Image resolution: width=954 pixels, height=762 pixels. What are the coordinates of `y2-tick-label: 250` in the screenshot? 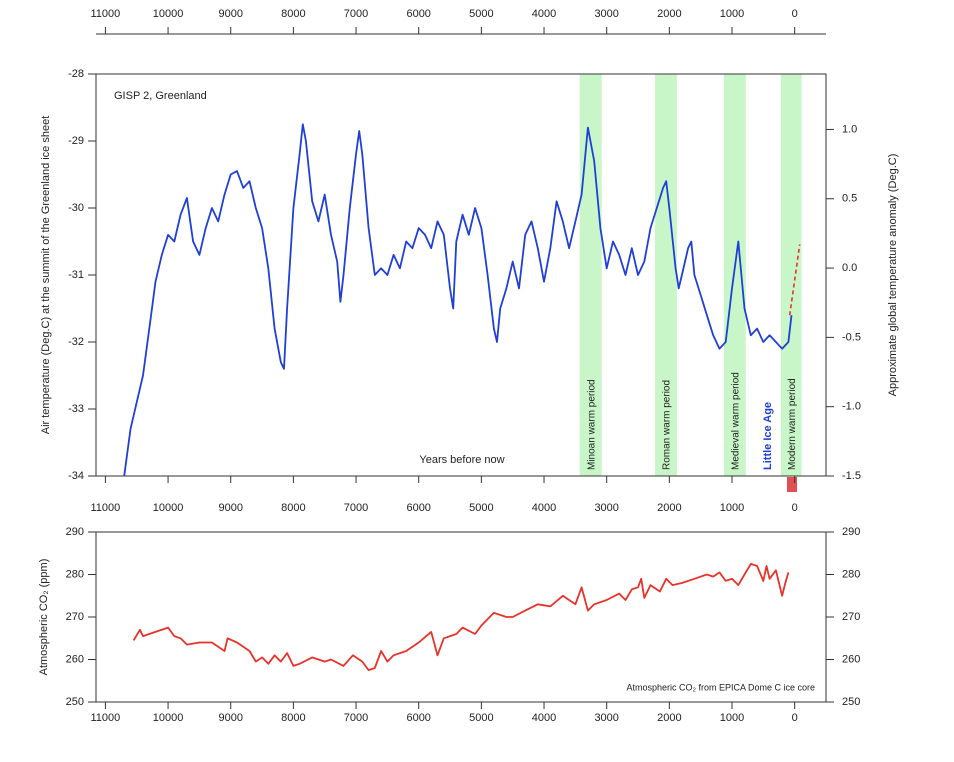 It's located at (851, 702).